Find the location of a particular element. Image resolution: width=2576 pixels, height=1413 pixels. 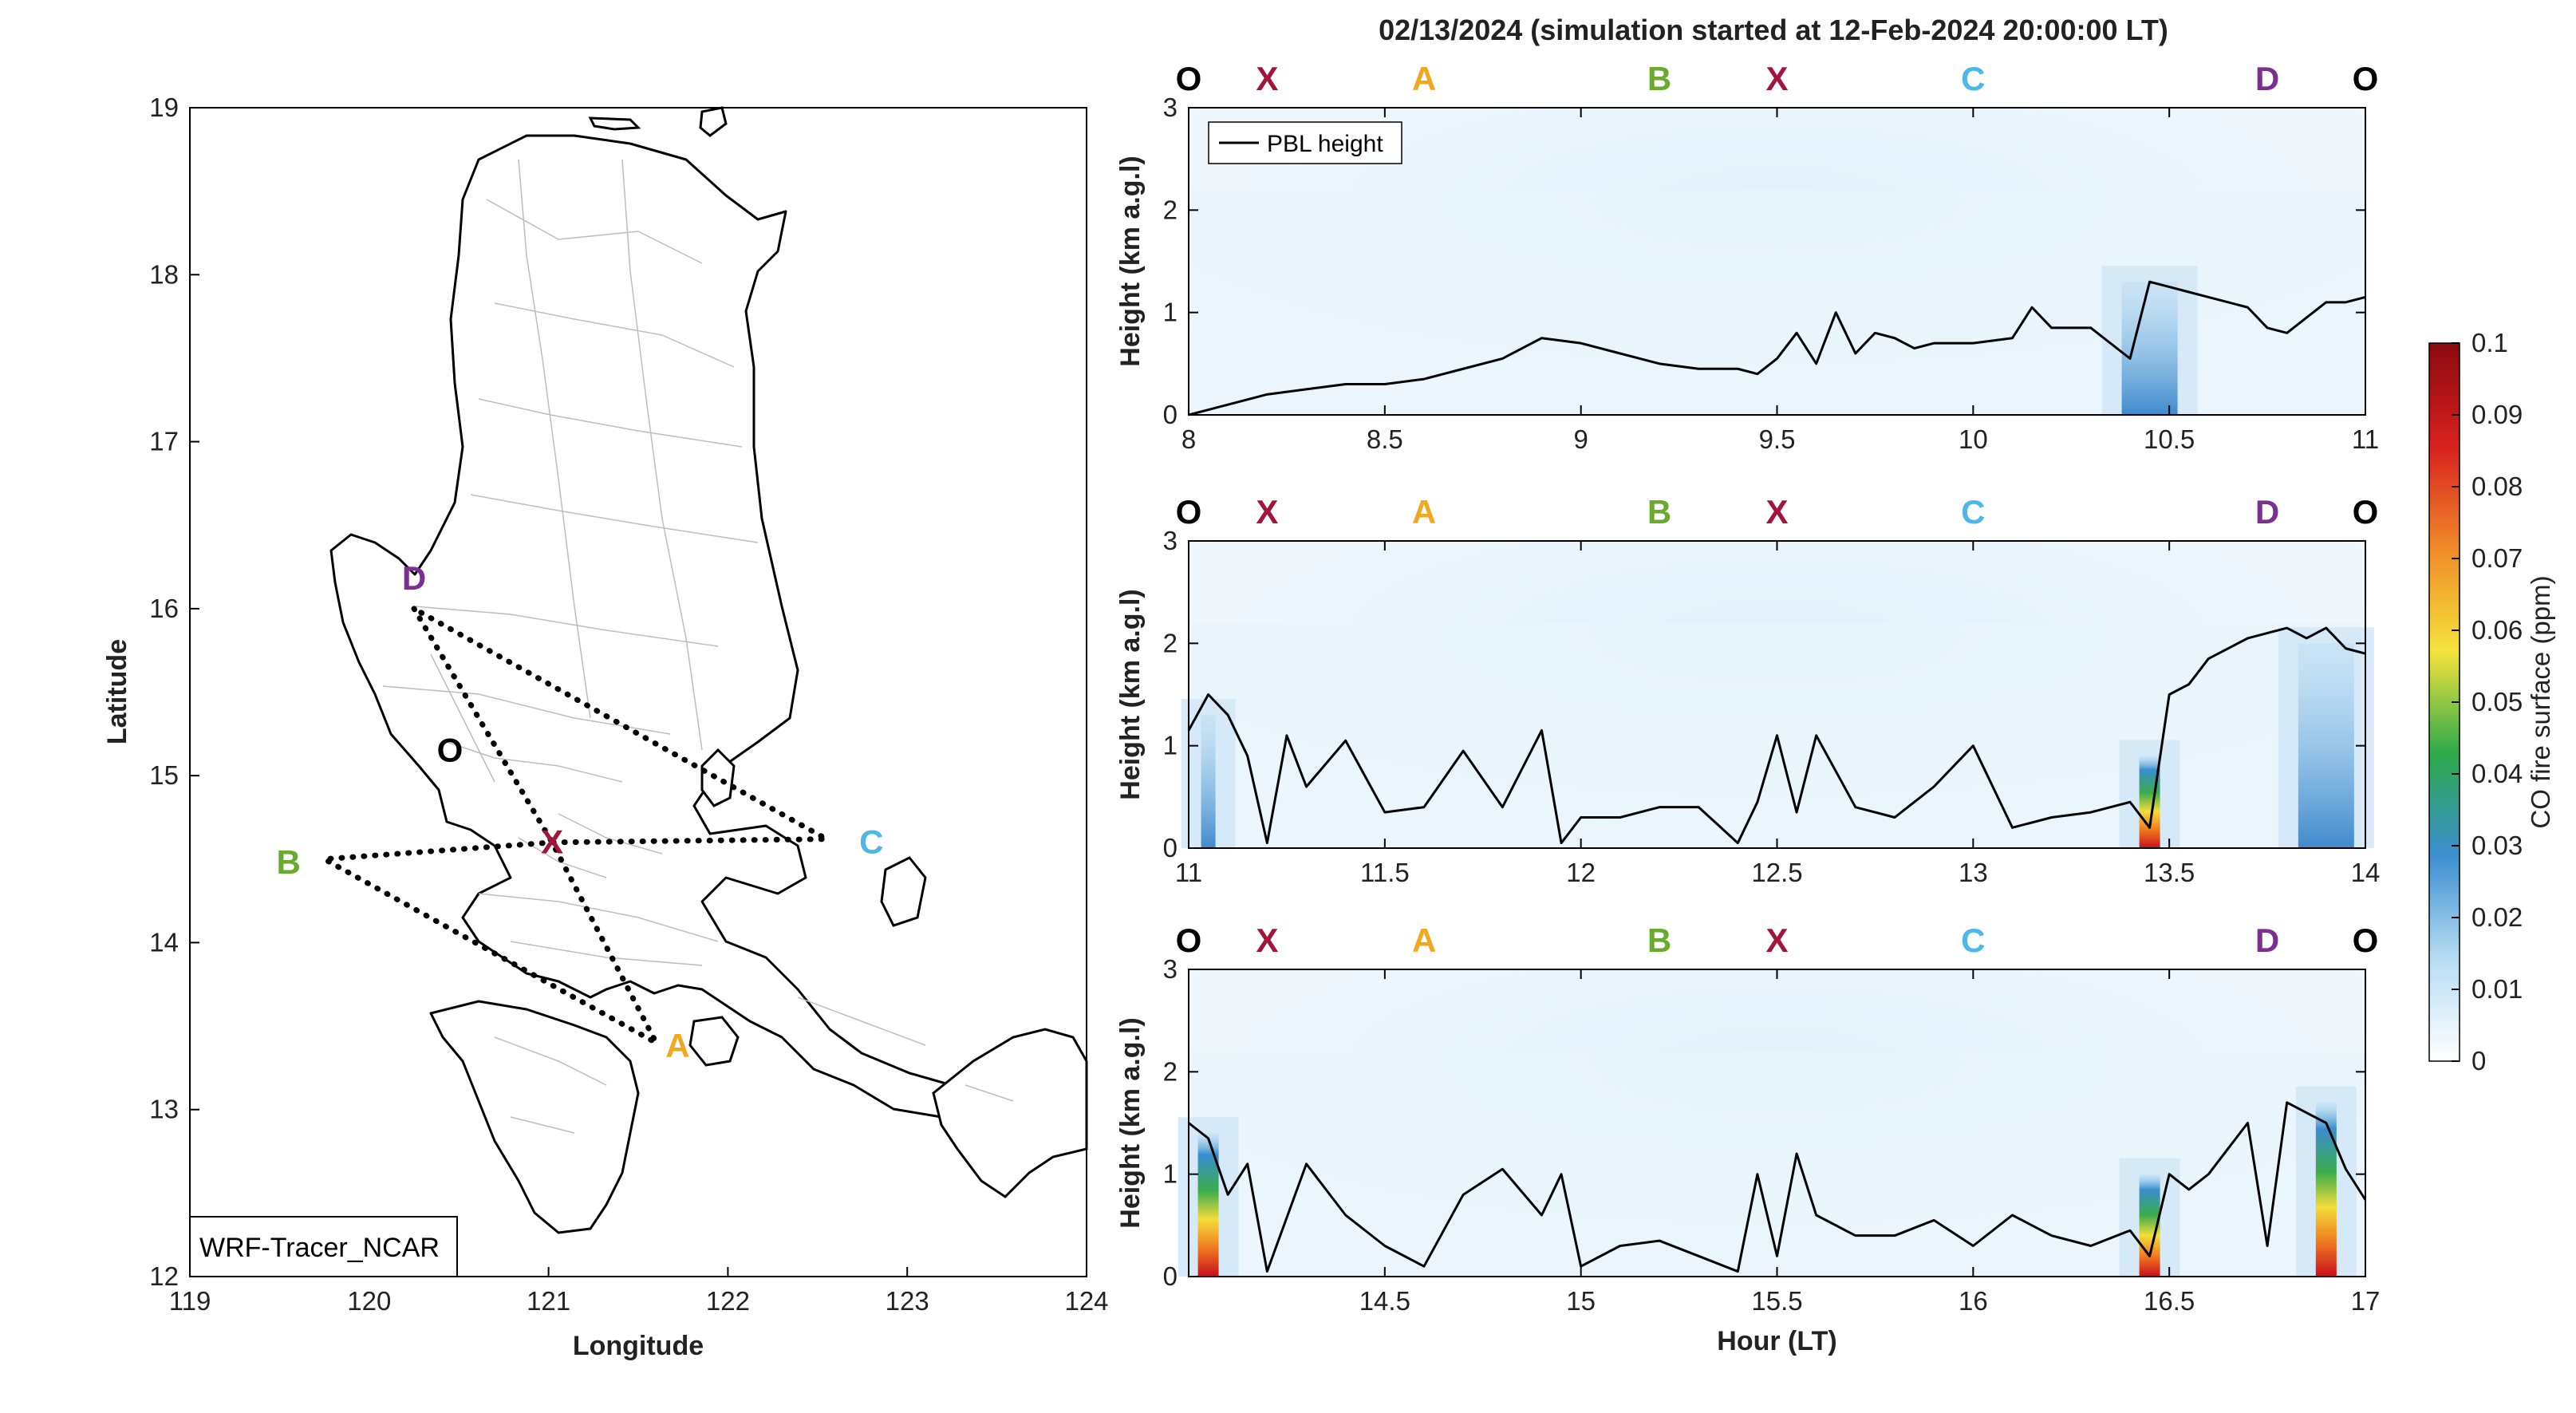

xtick-label: 12 is located at coordinates (1581, 872).